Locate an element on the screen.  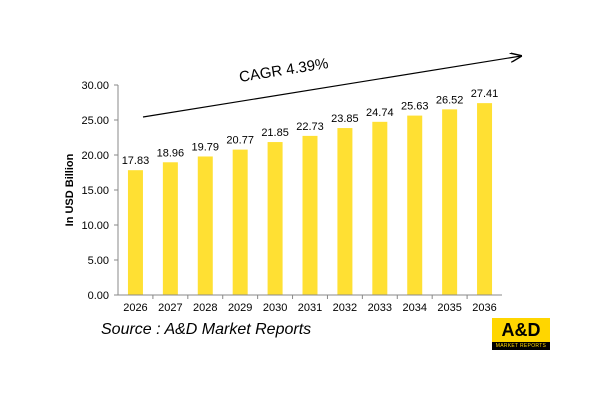
bar-2036 is located at coordinates (485, 199).